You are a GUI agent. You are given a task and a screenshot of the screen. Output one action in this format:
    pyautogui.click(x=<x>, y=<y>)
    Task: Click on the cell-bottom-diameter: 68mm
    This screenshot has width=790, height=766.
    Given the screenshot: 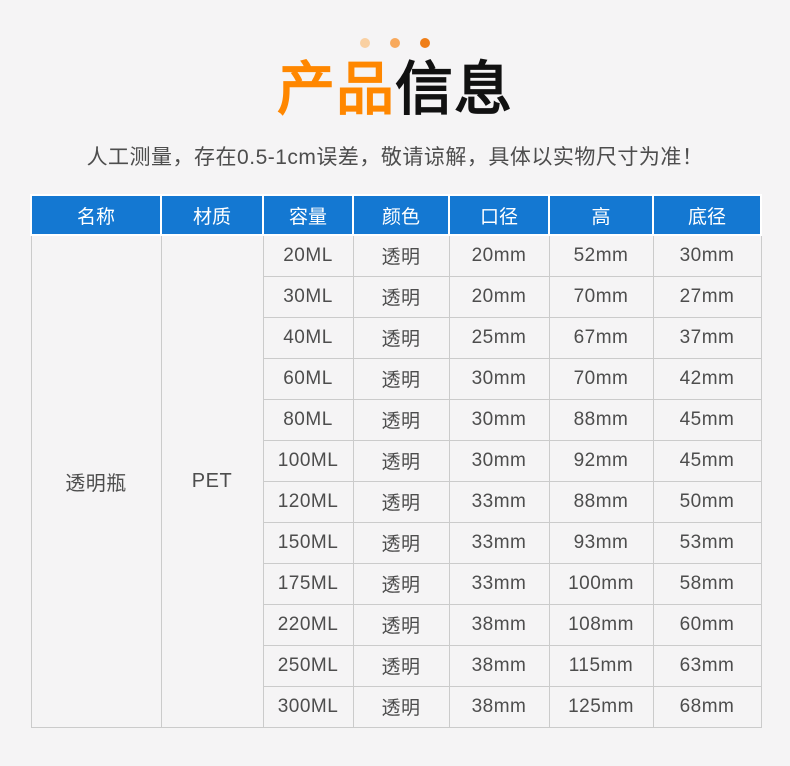 What is the action you would take?
    pyautogui.click(x=707, y=706)
    